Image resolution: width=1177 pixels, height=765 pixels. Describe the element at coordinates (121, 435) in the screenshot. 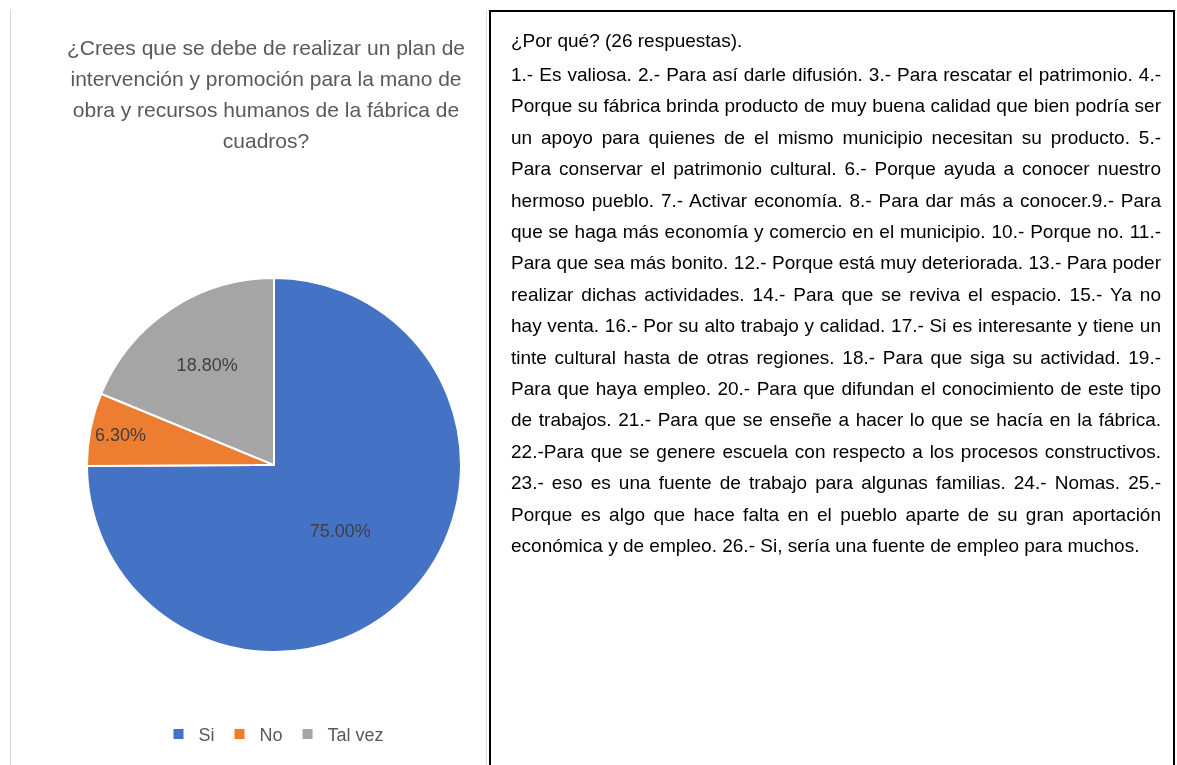

I see `data-label: 6.30%` at that location.